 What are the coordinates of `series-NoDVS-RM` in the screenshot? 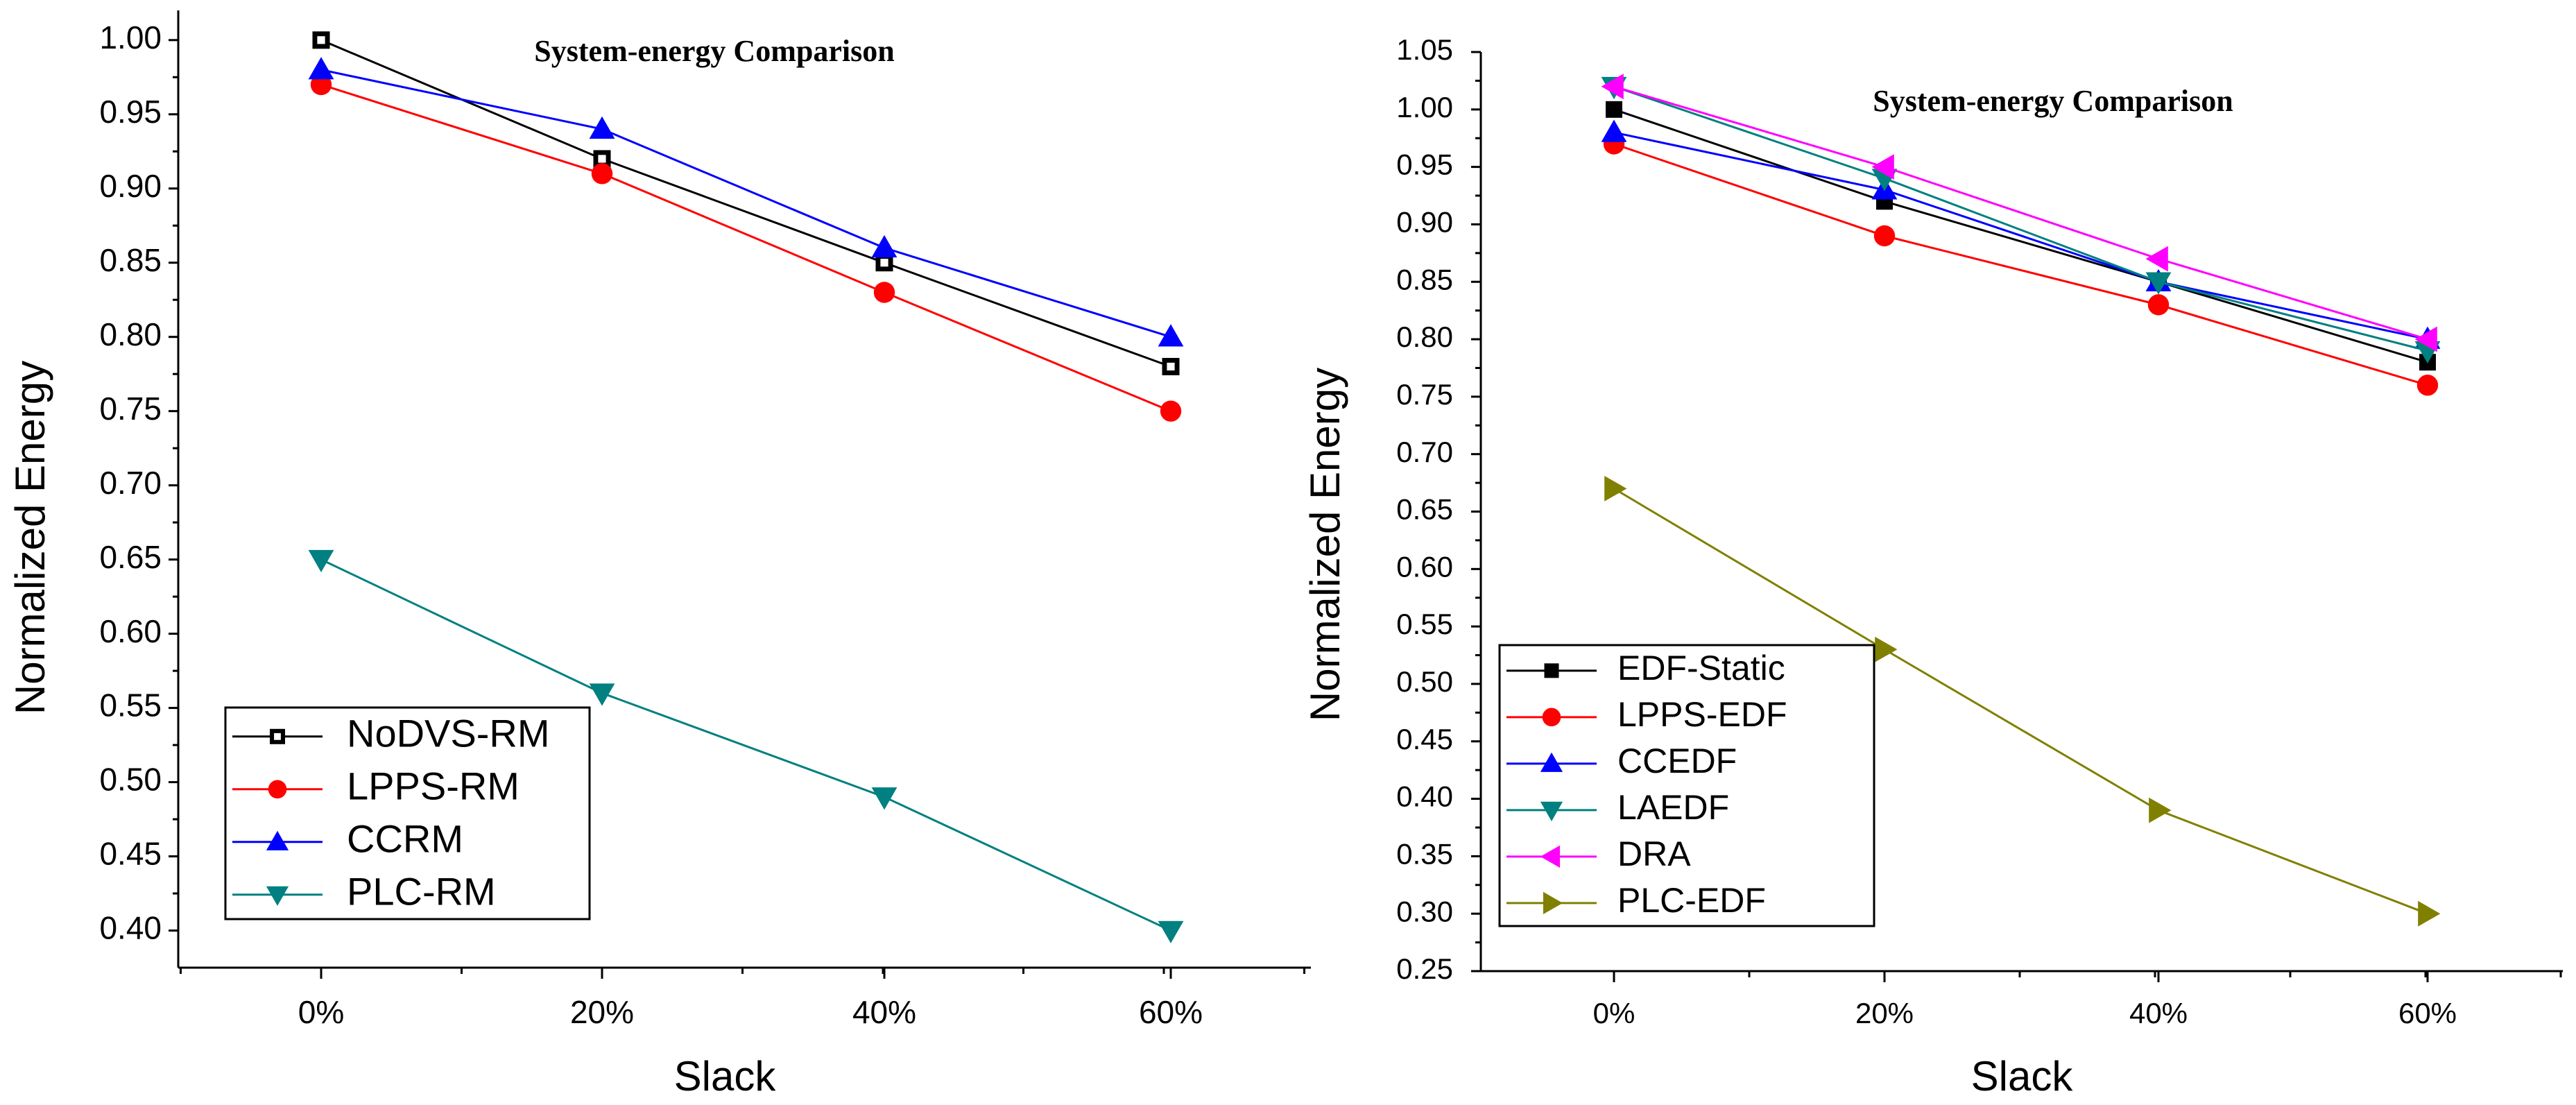 It's located at (746, 203).